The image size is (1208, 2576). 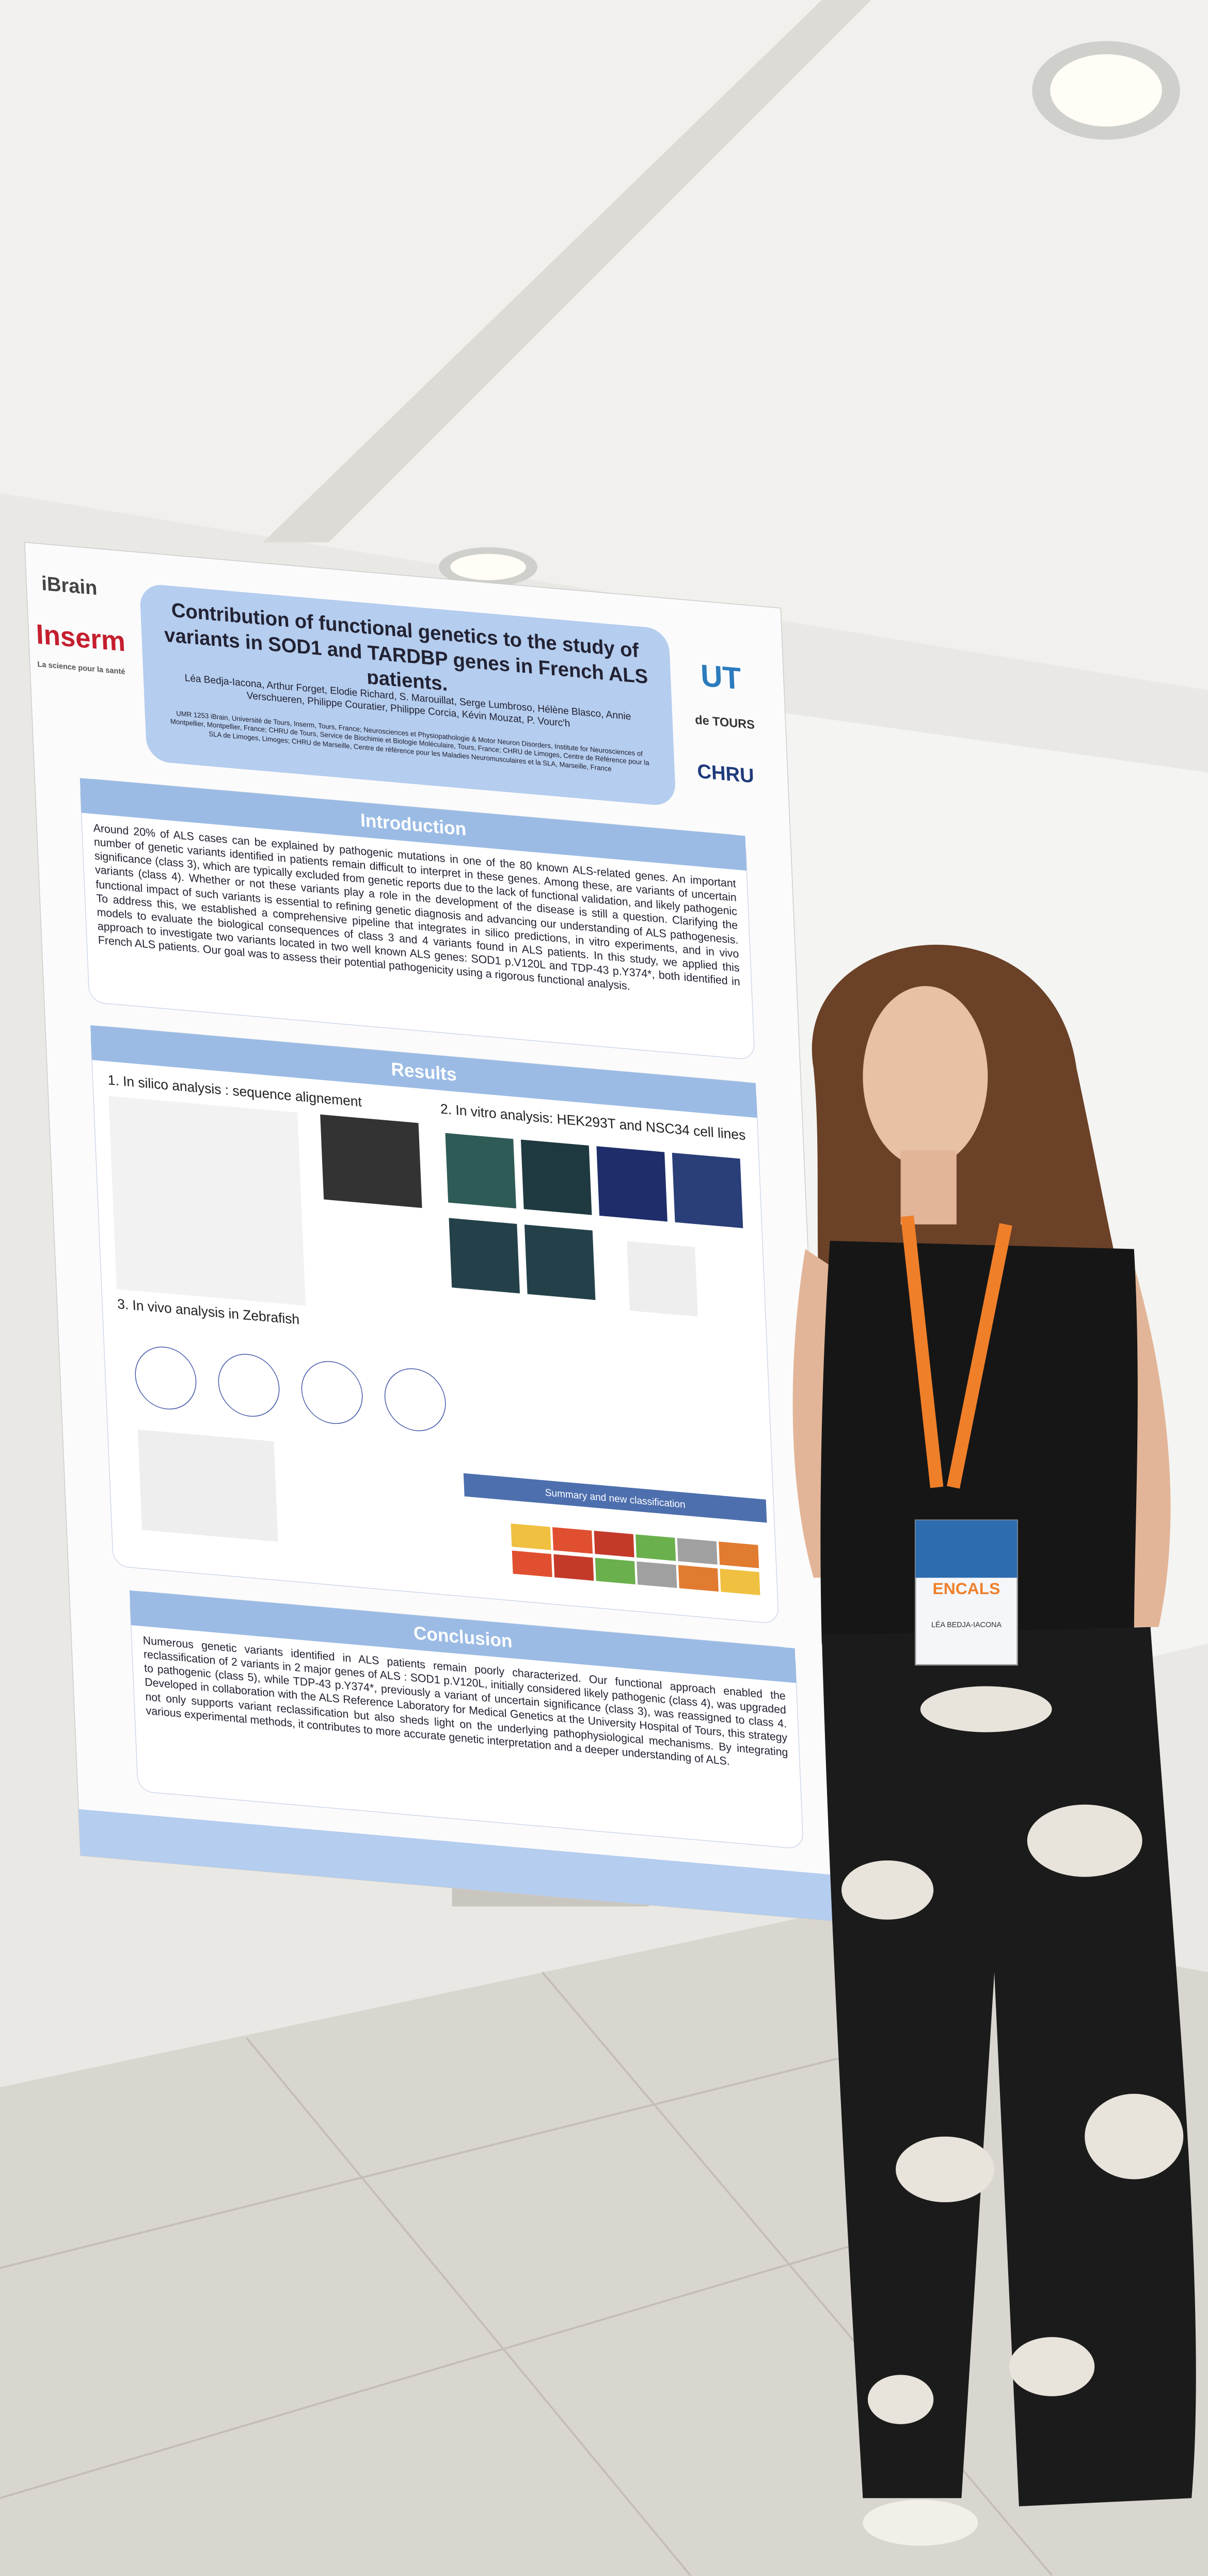 What do you see at coordinates (371, 1161) in the screenshot?
I see `structure-figure` at bounding box center [371, 1161].